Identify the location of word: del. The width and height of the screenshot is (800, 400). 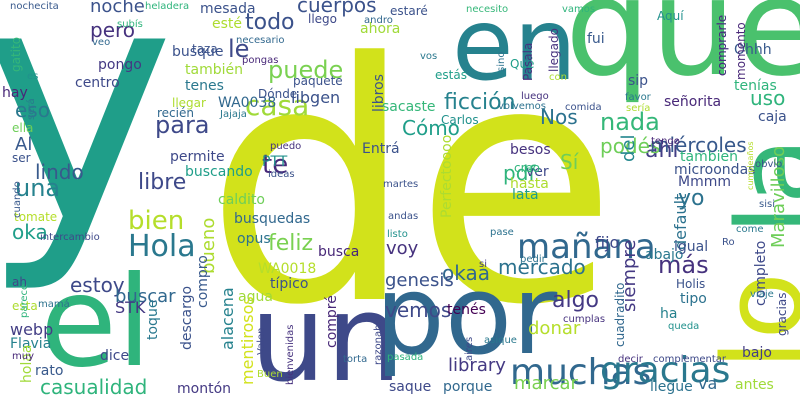
(628, 148).